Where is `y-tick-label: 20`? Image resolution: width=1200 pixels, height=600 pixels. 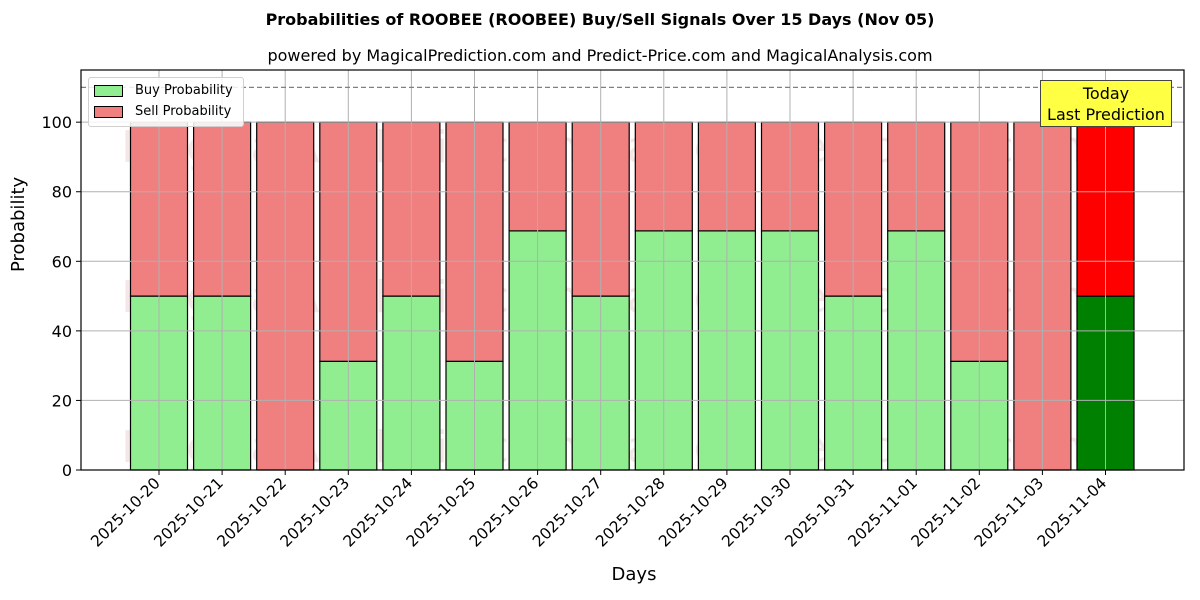
y-tick-label: 20 is located at coordinates (62, 400).